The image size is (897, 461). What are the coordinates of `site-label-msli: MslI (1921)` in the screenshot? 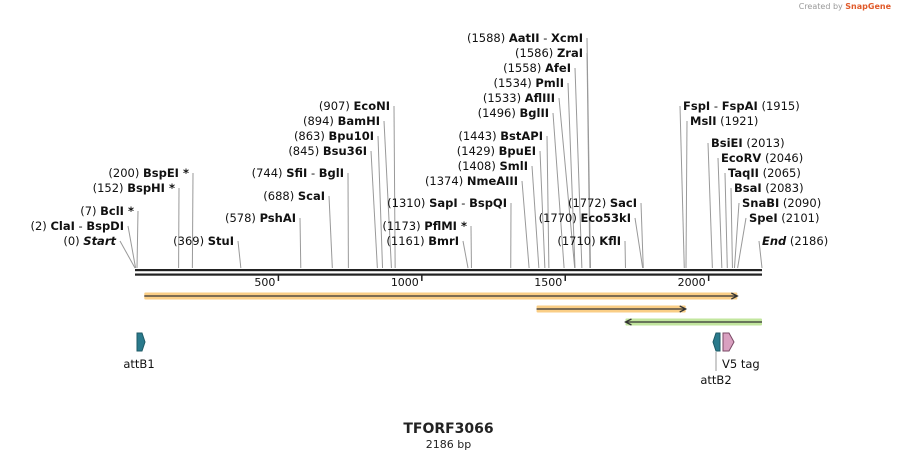 It's located at (724, 121).